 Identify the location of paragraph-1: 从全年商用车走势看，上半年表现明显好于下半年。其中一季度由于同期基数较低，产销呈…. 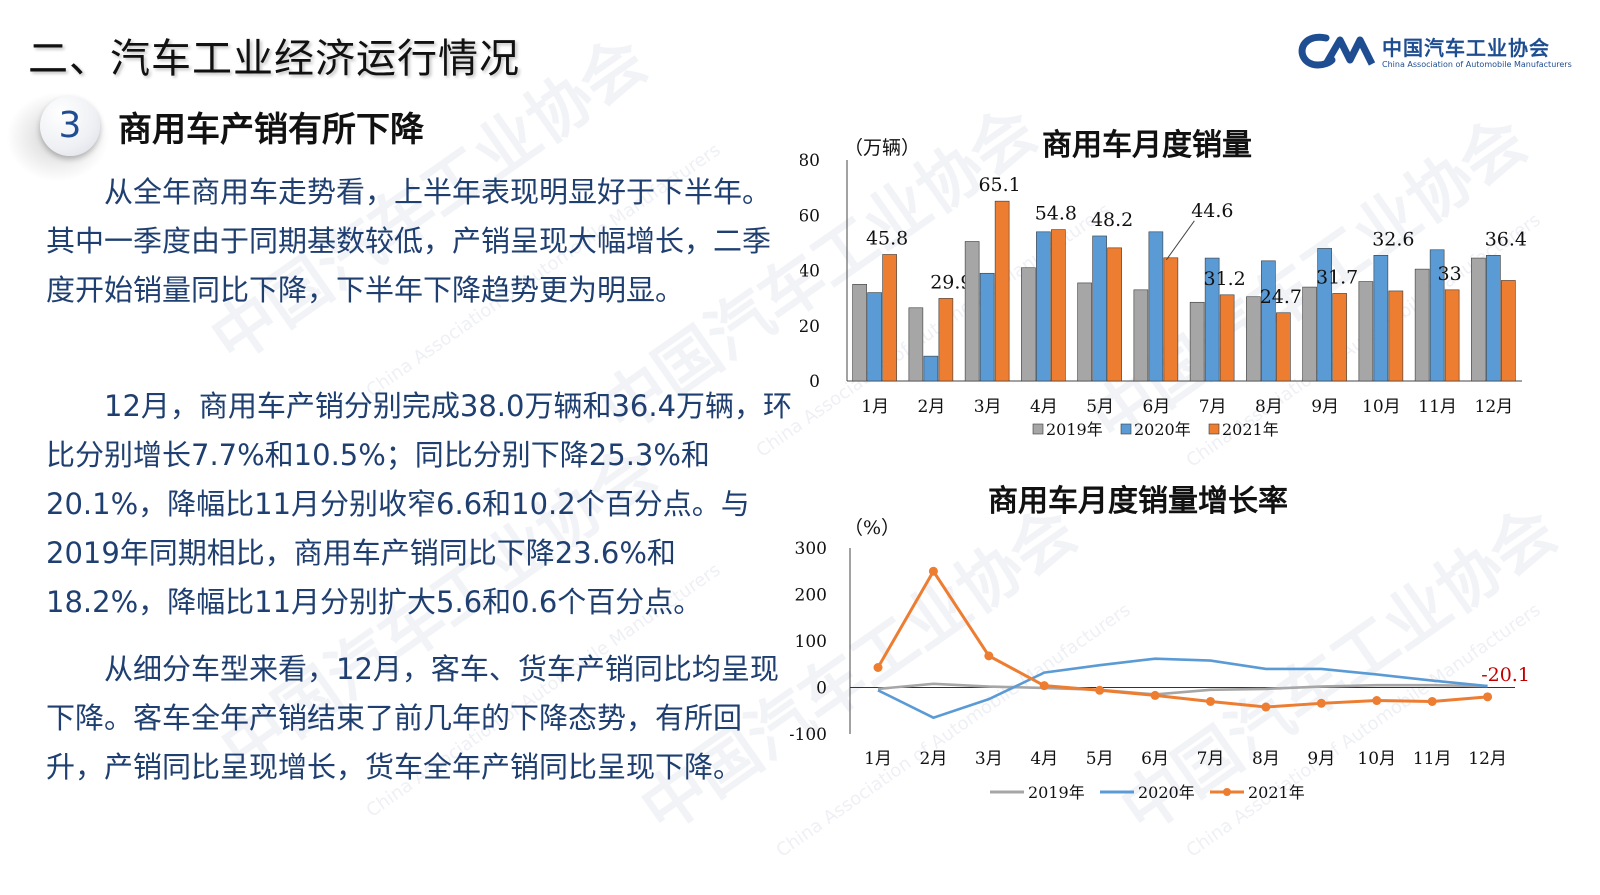
(409, 241).